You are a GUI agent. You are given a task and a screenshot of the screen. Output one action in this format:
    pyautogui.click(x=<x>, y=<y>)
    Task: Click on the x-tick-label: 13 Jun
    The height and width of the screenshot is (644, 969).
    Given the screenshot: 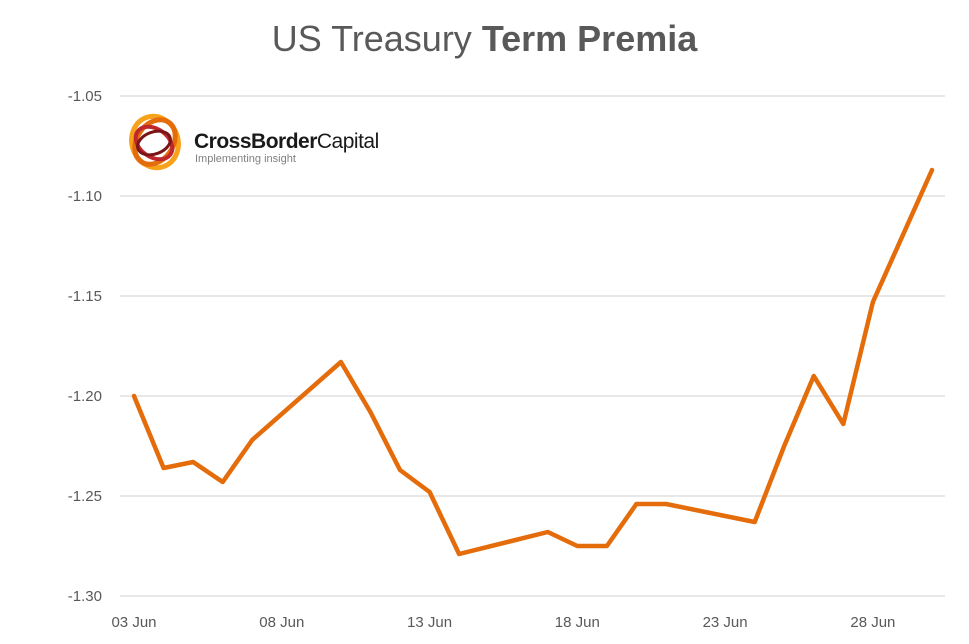 What is the action you would take?
    pyautogui.click(x=429, y=622)
    